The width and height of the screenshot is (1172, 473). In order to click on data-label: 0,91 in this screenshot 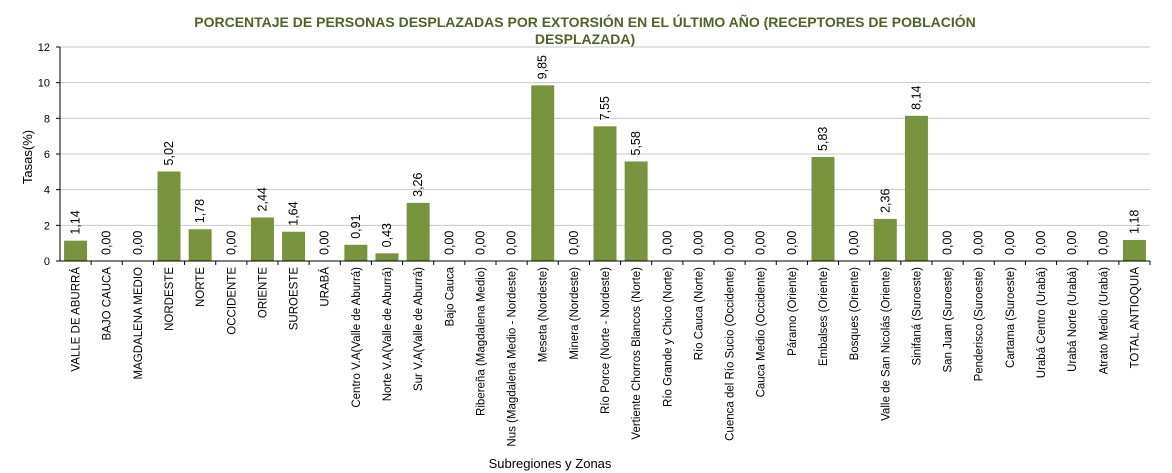, I will do `click(356, 226)`.